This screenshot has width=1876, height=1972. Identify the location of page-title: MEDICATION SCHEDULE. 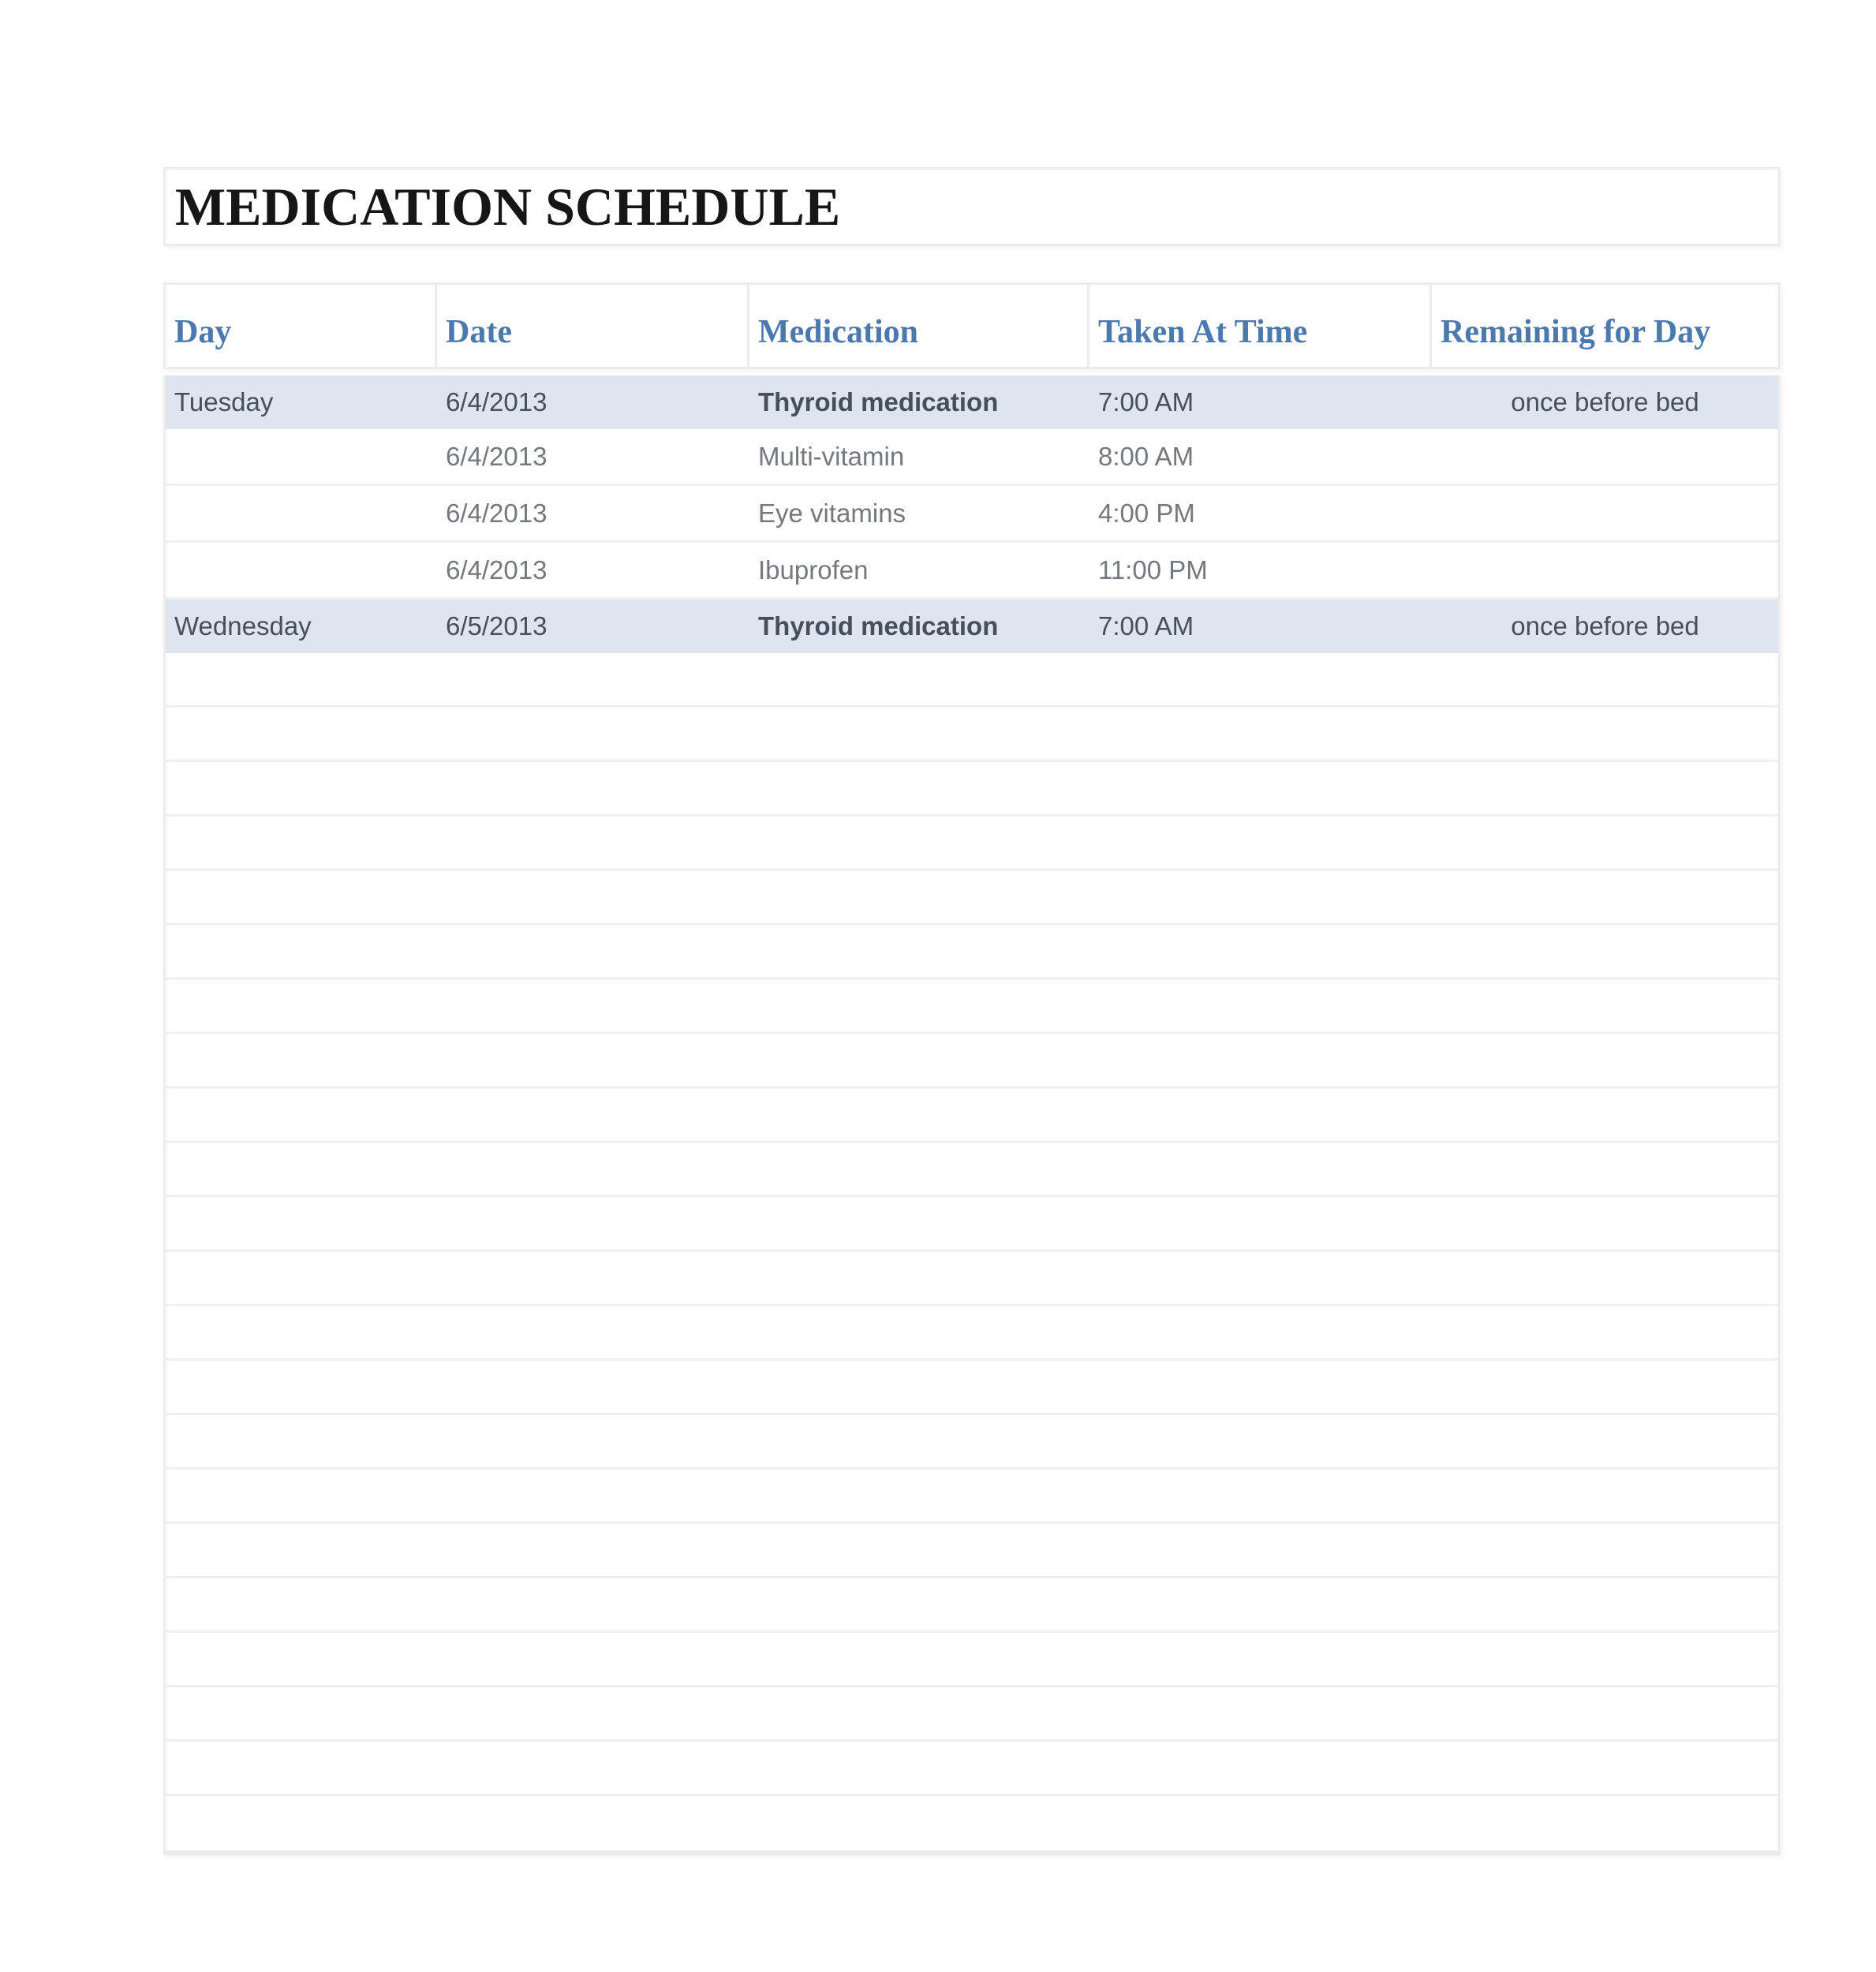
(508, 206).